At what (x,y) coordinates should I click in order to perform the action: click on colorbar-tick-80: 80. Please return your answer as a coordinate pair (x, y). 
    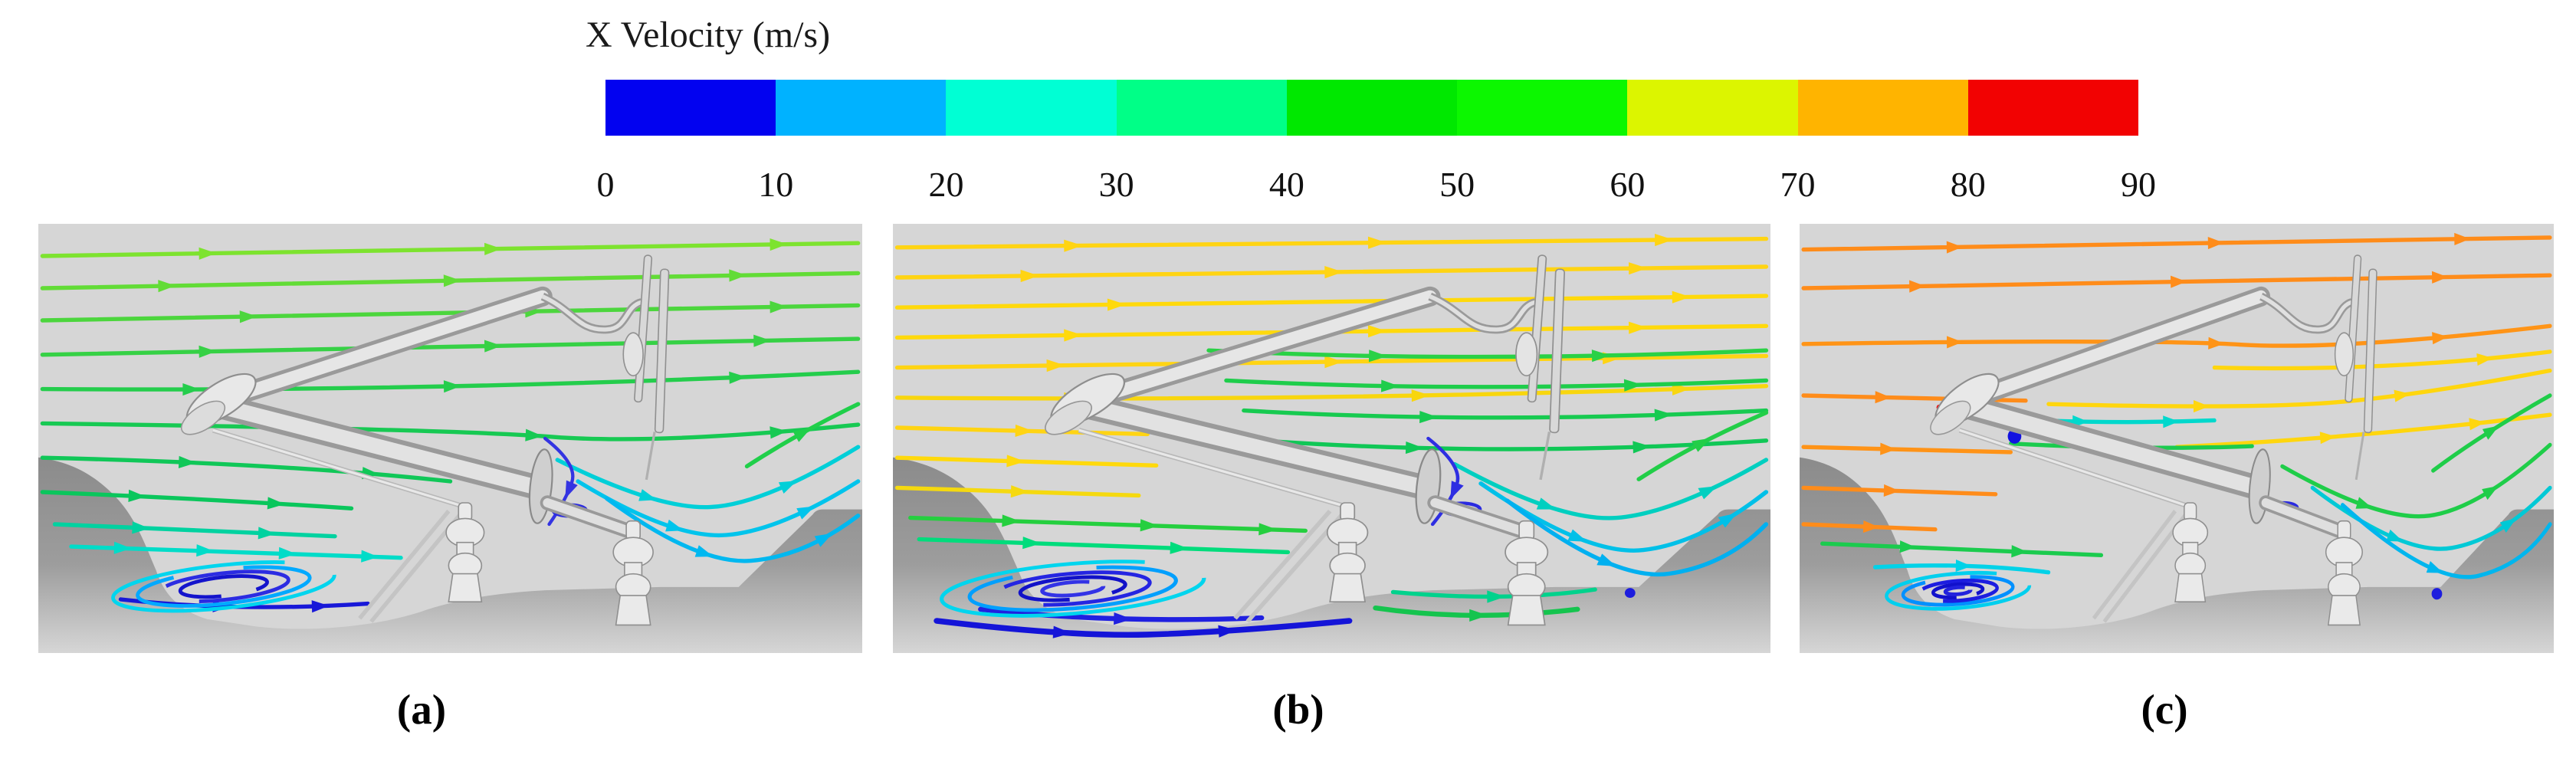
    Looking at the image, I should click on (1968, 184).